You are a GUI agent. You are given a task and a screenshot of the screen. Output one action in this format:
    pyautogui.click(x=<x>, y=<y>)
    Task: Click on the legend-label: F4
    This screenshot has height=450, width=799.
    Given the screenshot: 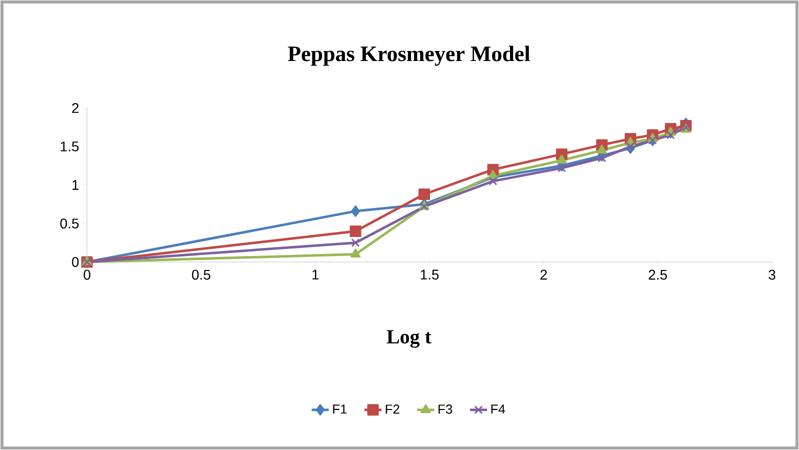 What is the action you would take?
    pyautogui.click(x=498, y=409)
    